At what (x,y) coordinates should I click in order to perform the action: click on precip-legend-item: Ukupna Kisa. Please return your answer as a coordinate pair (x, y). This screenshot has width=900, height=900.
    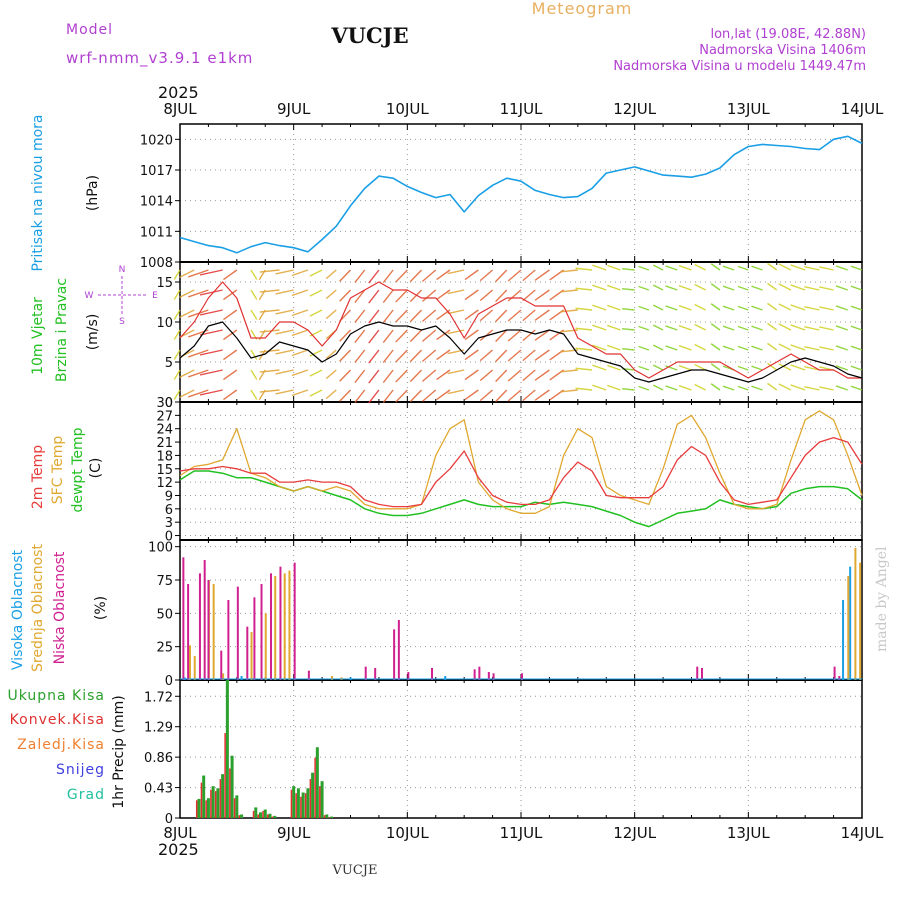
    Looking at the image, I should click on (56, 696).